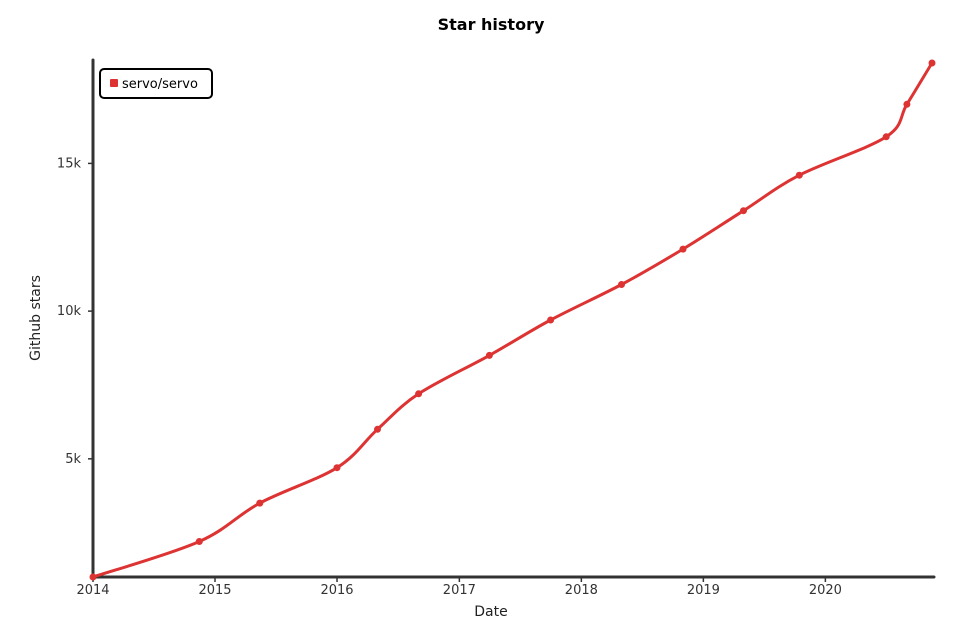 This screenshot has width=967, height=633. I want to click on legend-swatch, so click(114, 83).